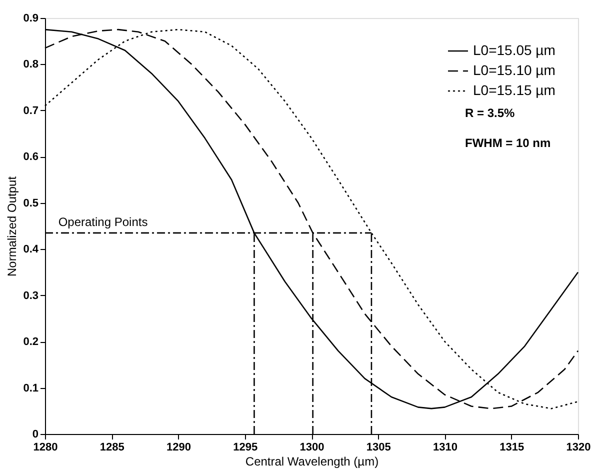 This screenshot has width=603, height=472. Describe the element at coordinates (35, 434) in the screenshot. I see `y-tick-label: 0` at that location.